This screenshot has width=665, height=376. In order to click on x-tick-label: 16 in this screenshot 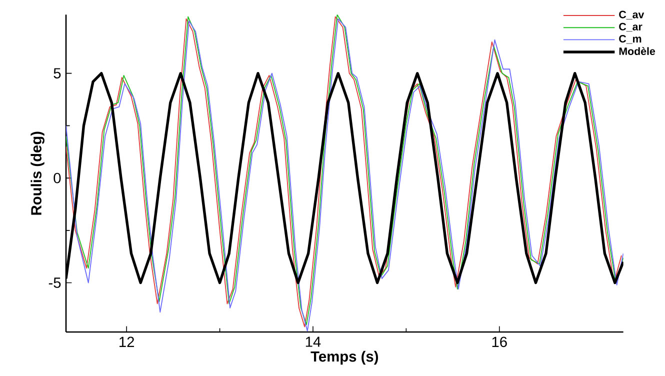, I will do `click(499, 342)`.